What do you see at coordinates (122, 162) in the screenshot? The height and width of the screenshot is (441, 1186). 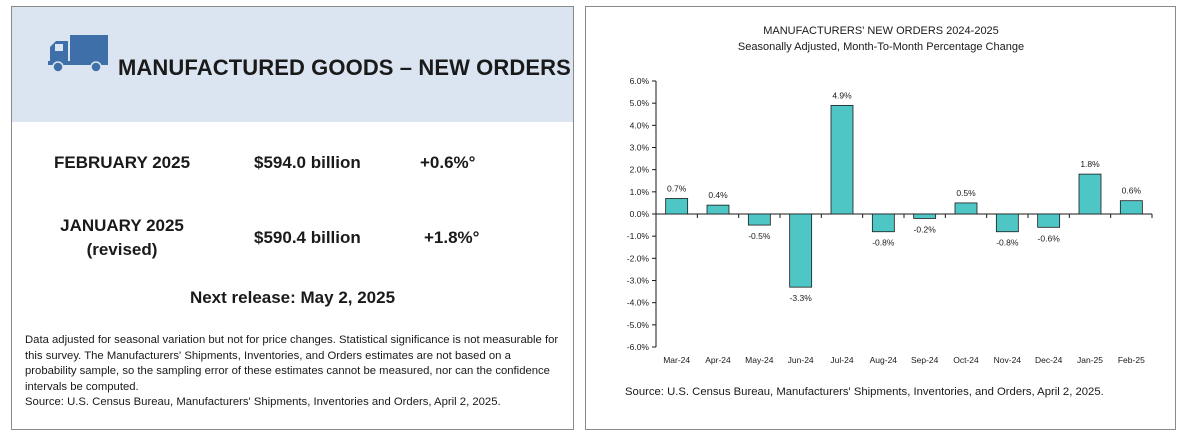 I see `stat-period: FEBRUARY 2025` at bounding box center [122, 162].